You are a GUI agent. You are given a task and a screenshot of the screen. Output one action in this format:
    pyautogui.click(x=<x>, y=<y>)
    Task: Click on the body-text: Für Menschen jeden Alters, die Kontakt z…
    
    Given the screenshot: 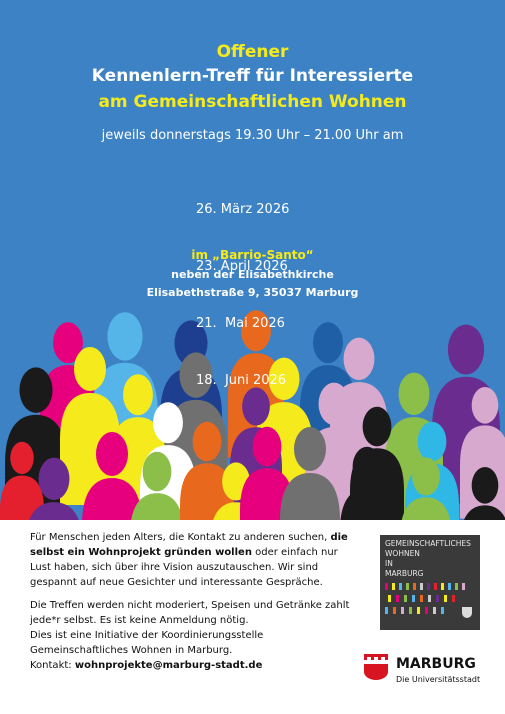 What is the action you would take?
    pyautogui.click(x=195, y=601)
    